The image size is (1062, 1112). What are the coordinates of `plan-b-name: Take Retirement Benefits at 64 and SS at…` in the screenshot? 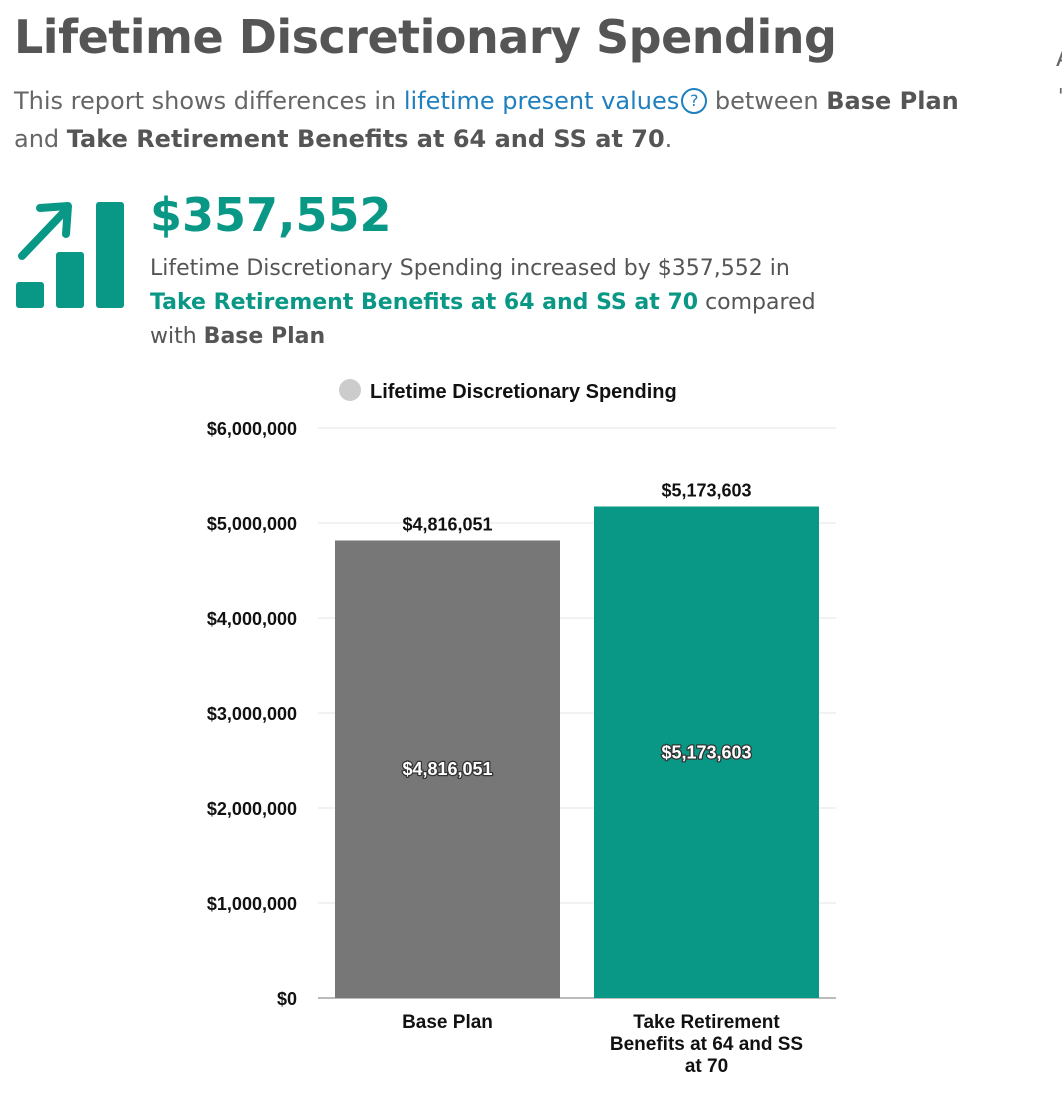 It's located at (365, 139).